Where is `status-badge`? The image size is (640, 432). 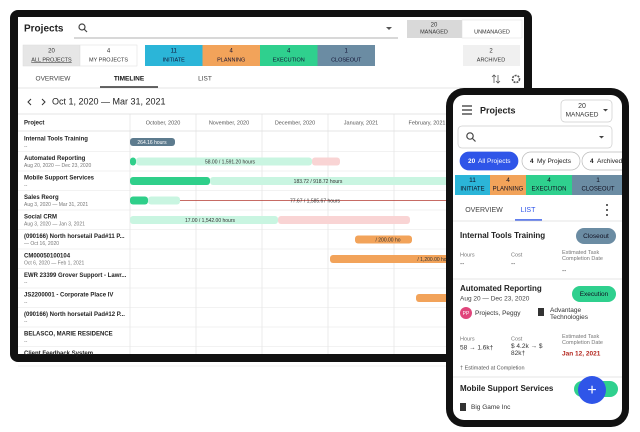 status-badge is located at coordinates (596, 236).